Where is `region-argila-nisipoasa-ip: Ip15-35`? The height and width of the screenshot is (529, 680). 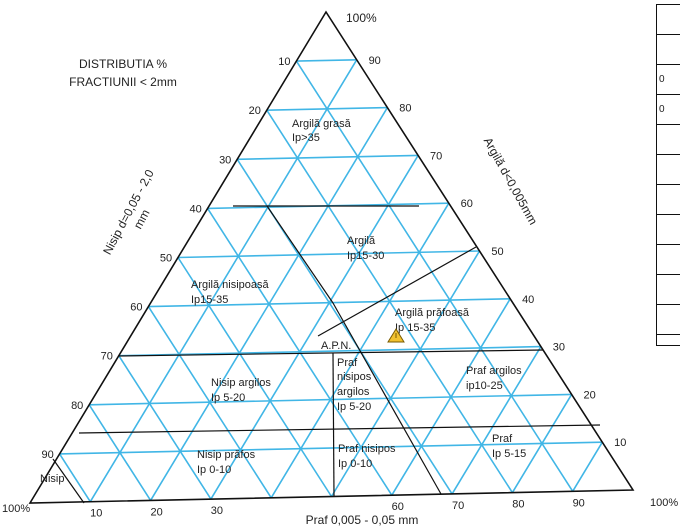
region-argila-nisipoasa-ip: Ip15-35 is located at coordinates (209, 300).